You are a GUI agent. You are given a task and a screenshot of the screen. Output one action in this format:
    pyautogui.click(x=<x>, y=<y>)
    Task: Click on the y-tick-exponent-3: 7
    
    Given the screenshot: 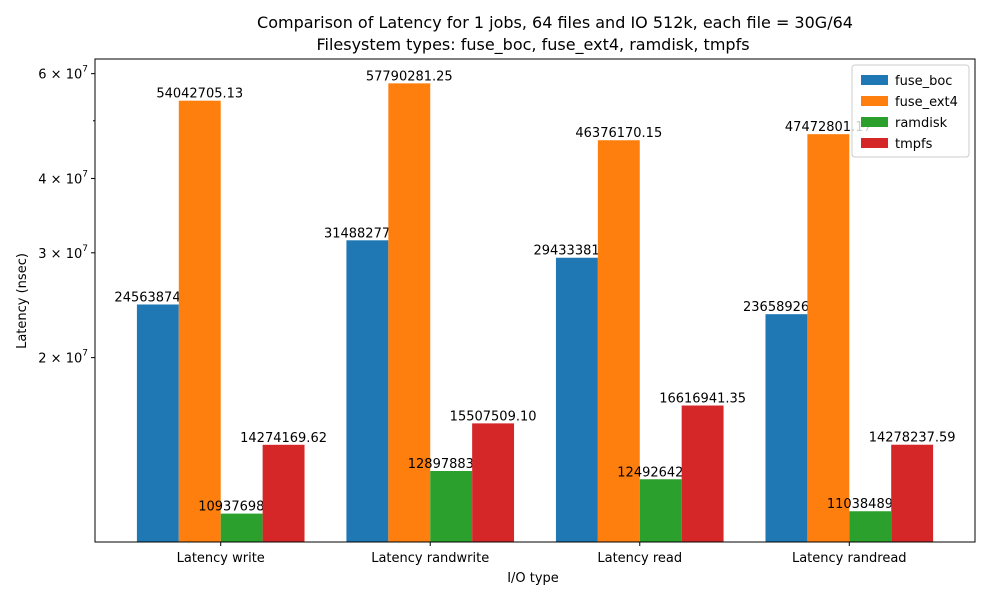 What is the action you would take?
    pyautogui.click(x=85, y=70)
    